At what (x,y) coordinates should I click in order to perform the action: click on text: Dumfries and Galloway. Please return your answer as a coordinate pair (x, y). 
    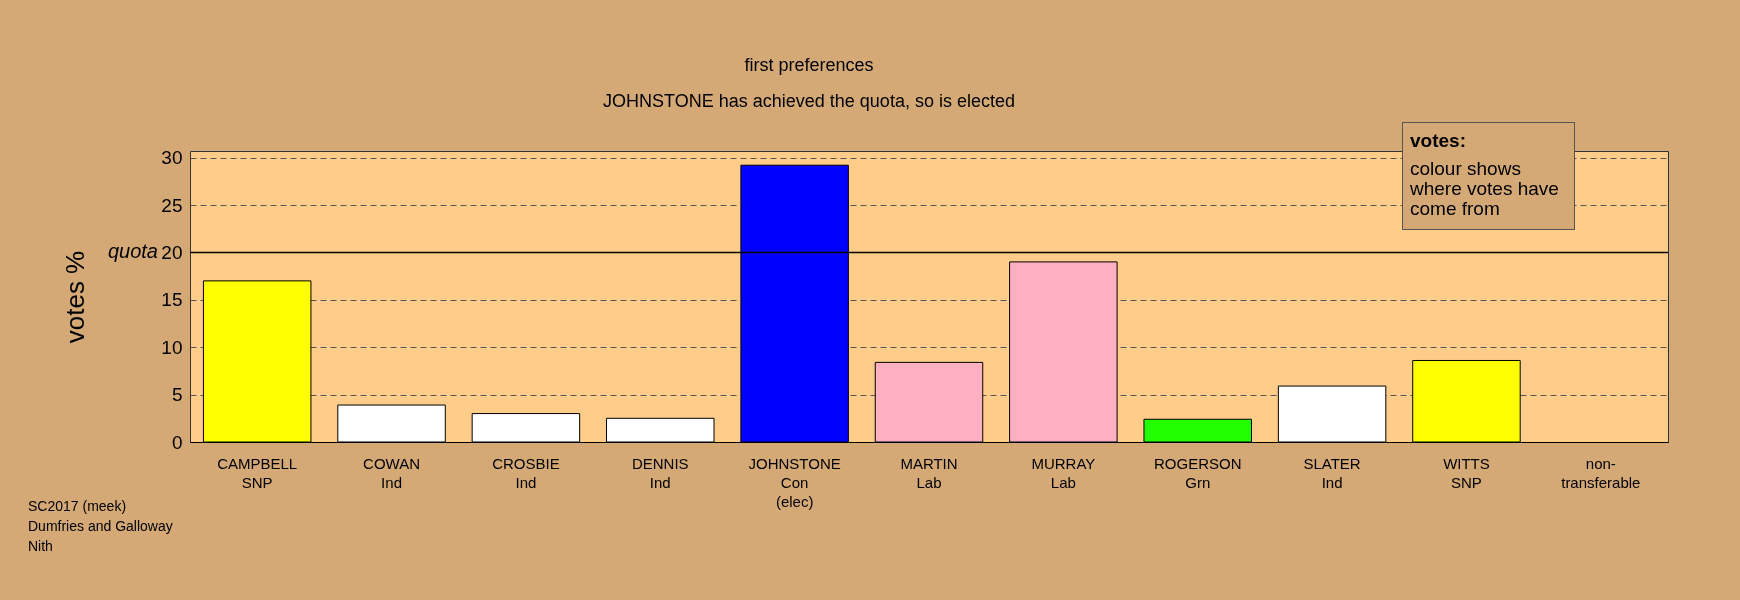
    Looking at the image, I should click on (100, 526).